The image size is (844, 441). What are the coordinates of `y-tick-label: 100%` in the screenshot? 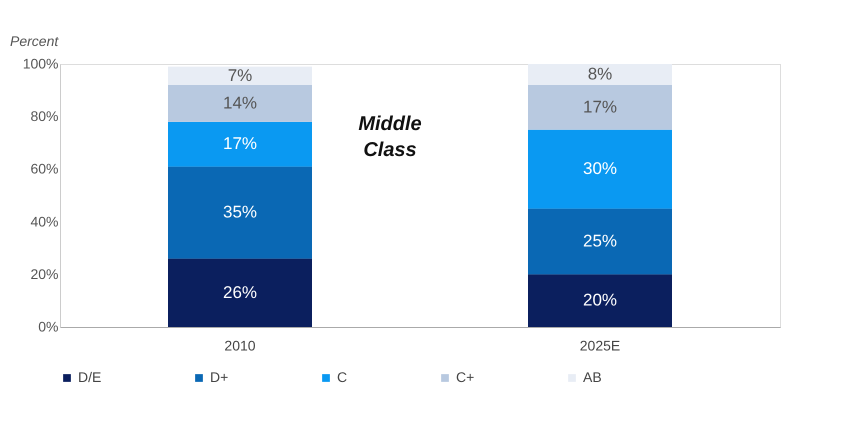 It's located at (40, 64).